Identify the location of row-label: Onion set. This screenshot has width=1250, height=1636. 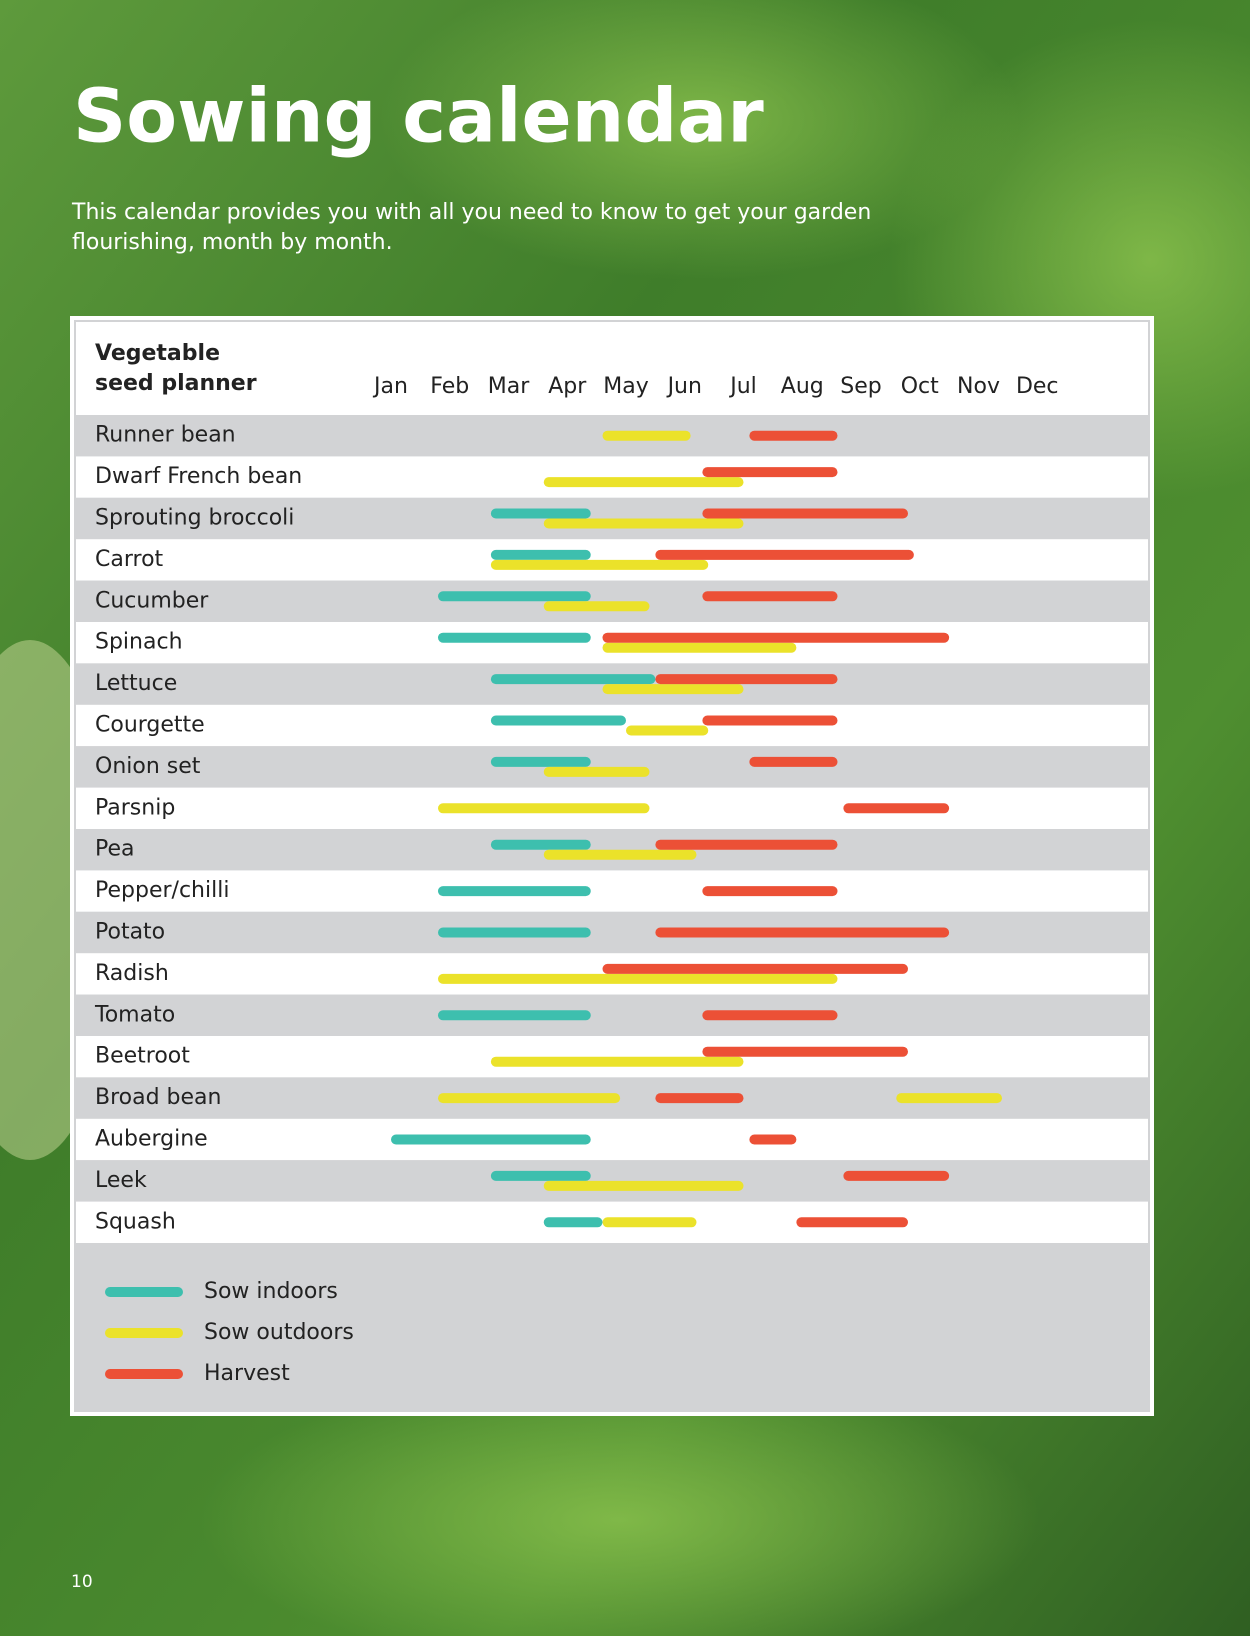
(148, 766).